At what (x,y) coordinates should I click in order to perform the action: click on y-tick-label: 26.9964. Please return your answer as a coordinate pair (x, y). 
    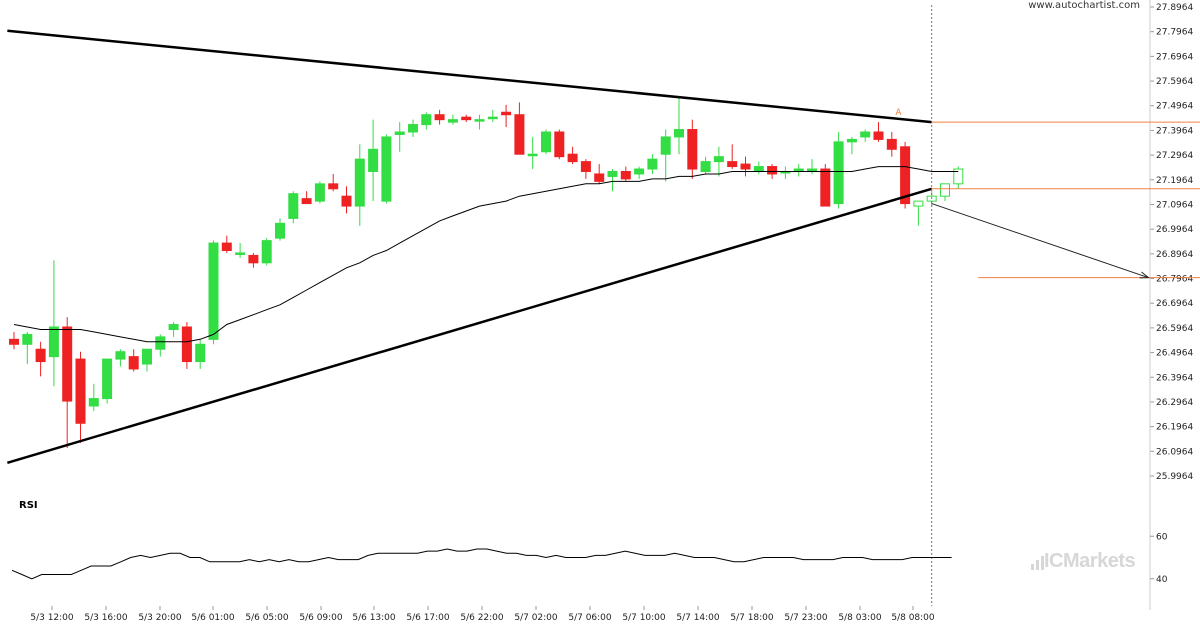
    Looking at the image, I should click on (1174, 230).